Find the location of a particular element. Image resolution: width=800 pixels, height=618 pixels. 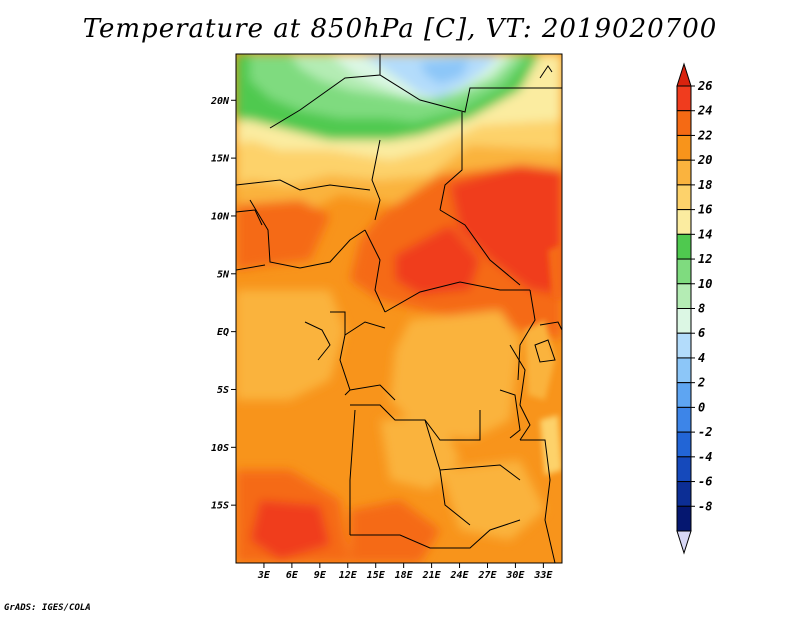

colorbar-label: 26 is located at coordinates (704, 86).